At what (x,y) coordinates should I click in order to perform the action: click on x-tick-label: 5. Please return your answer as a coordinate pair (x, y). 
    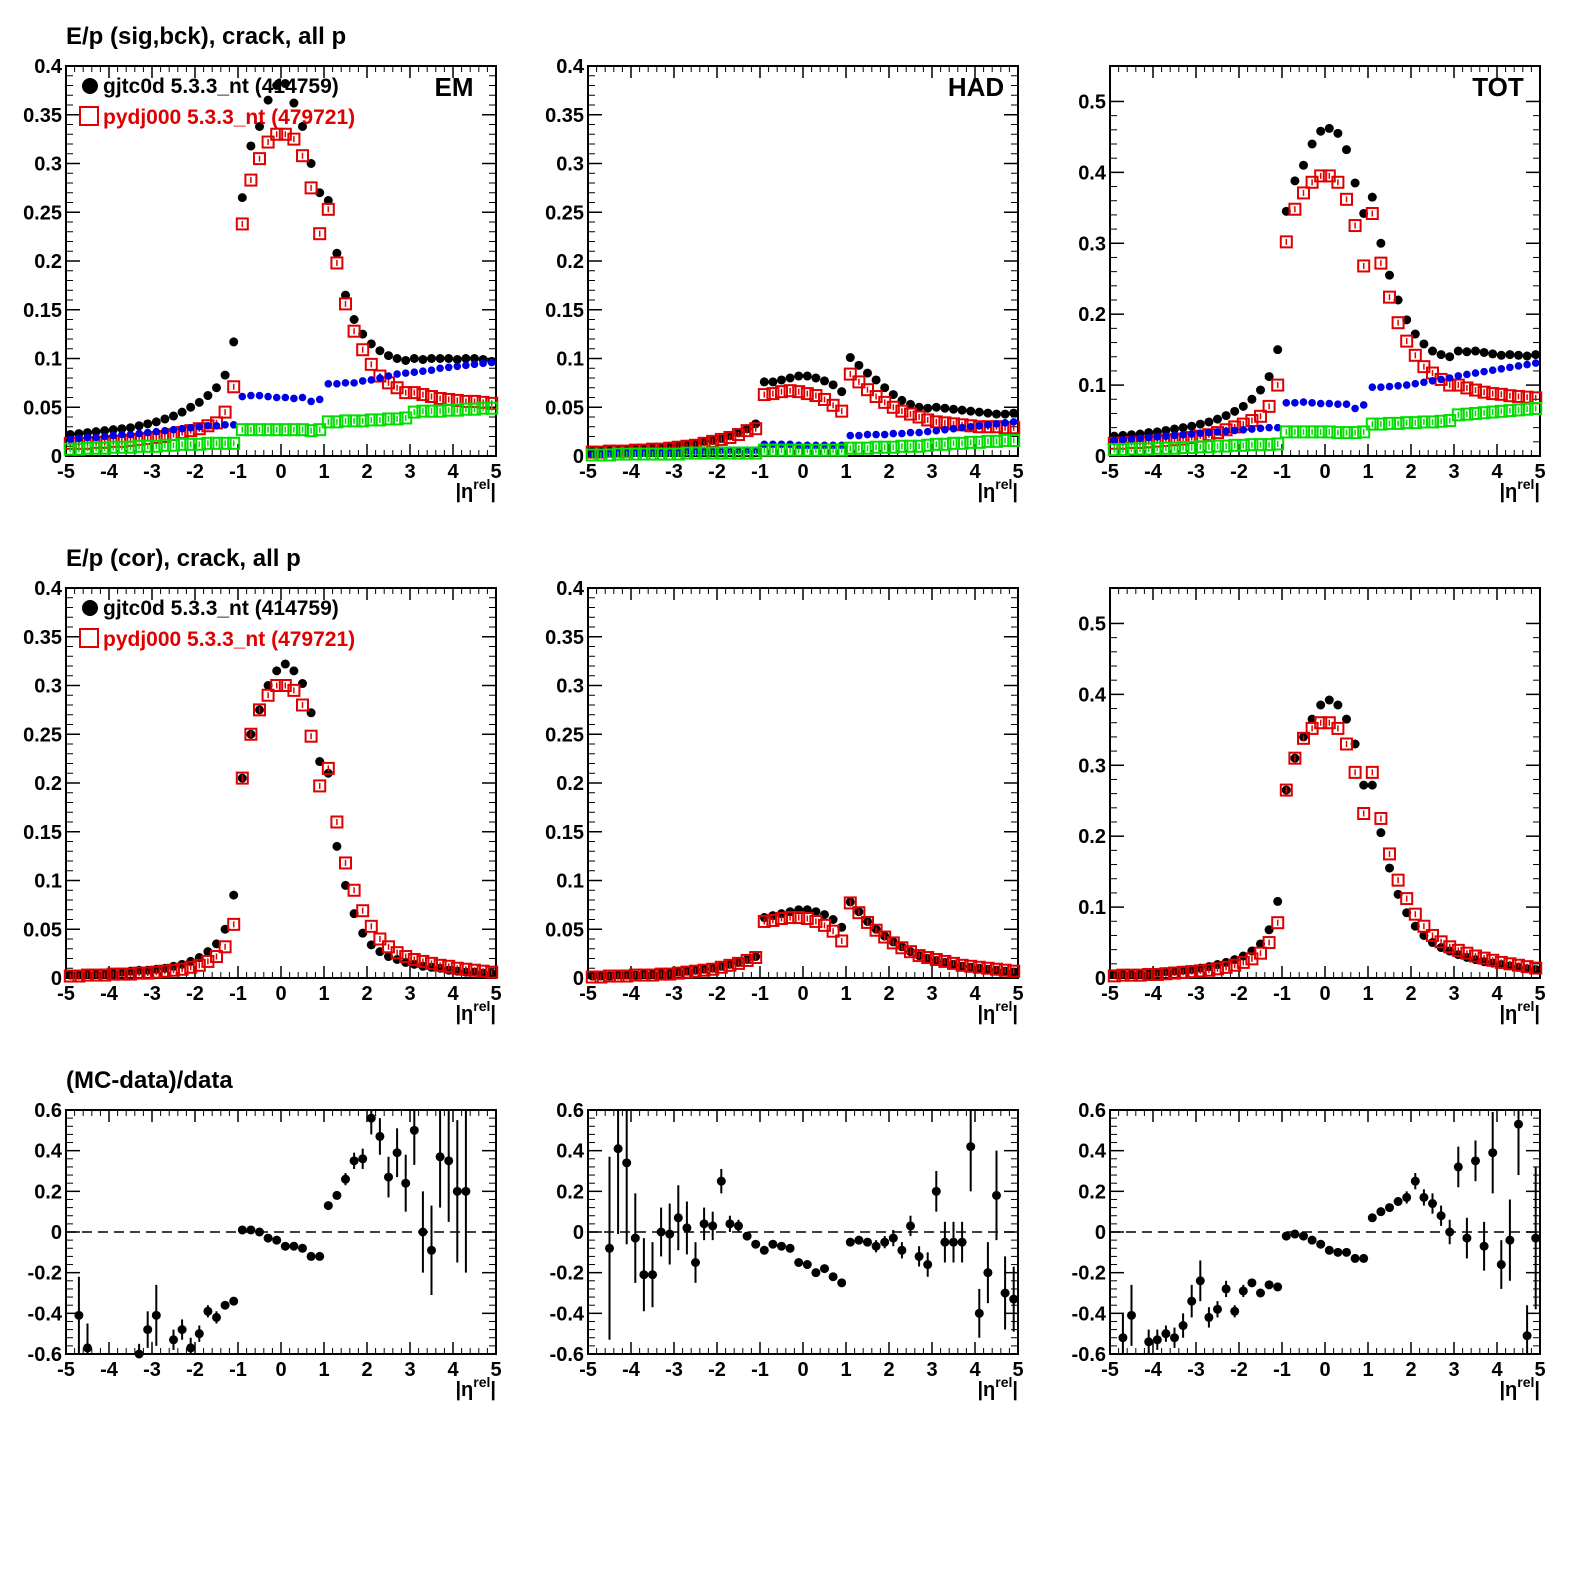
    Looking at the image, I should click on (1017, 994).